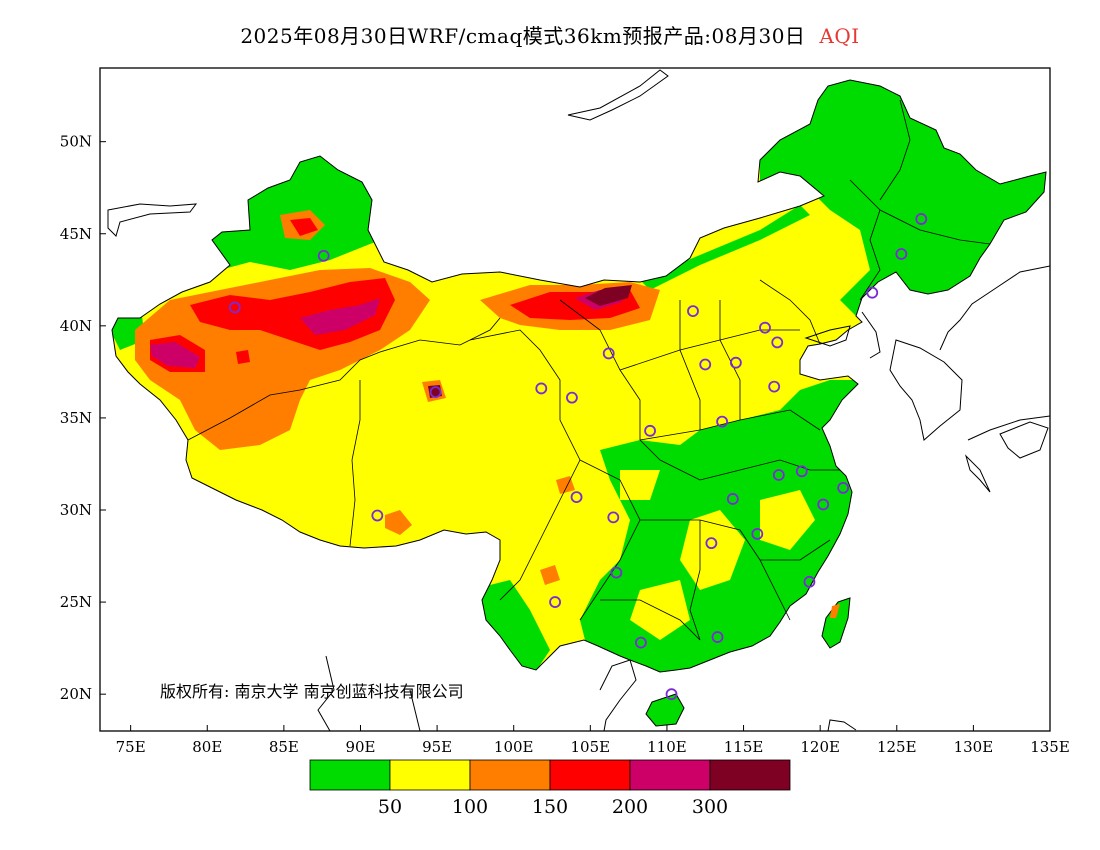 This screenshot has height=850, width=1100. Describe the element at coordinates (76, 234) in the screenshot. I see `lat-tick-label: 45N` at that location.